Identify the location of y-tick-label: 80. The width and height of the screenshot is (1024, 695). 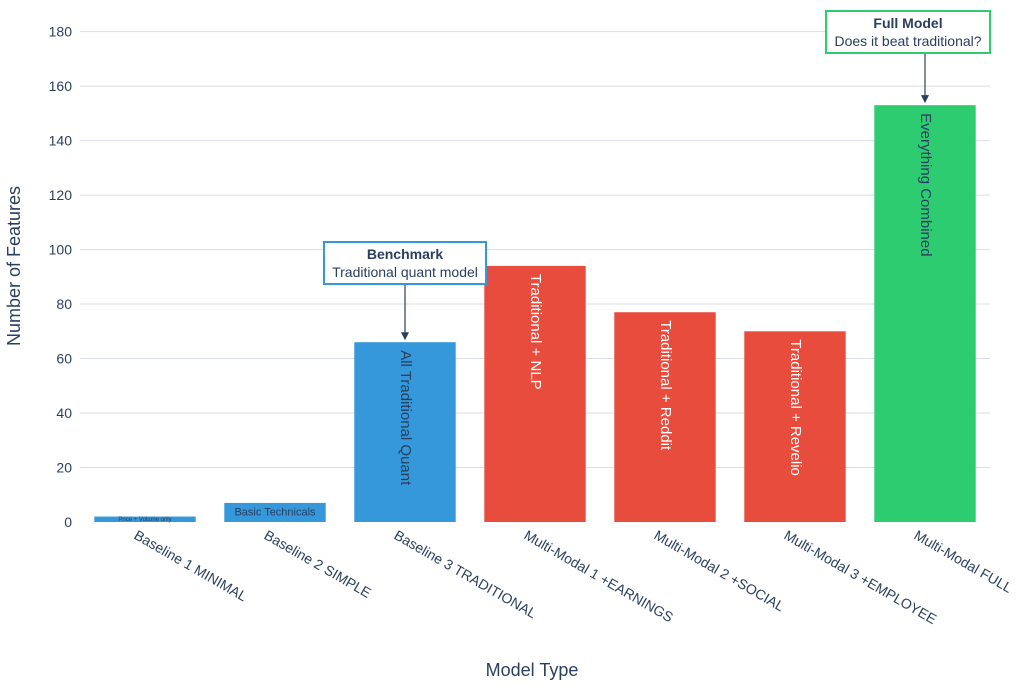
(64, 304).